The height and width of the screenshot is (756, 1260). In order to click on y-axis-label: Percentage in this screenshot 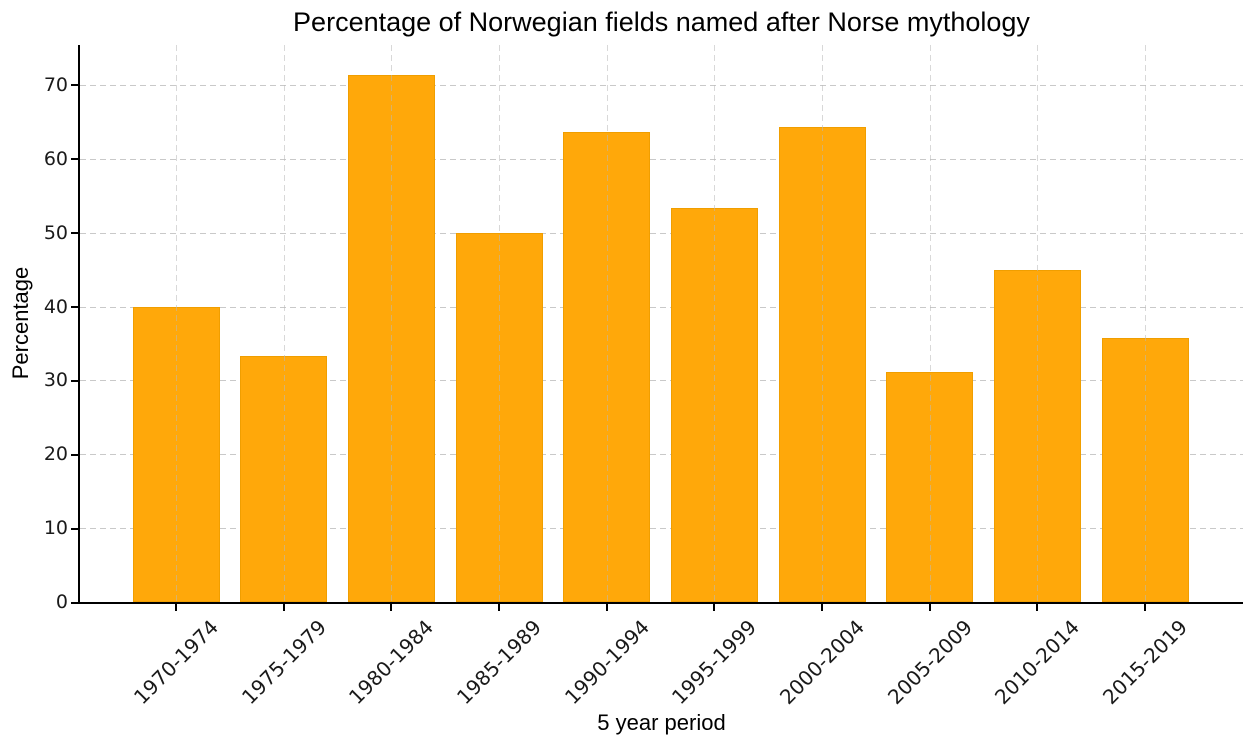, I will do `click(20, 323)`.